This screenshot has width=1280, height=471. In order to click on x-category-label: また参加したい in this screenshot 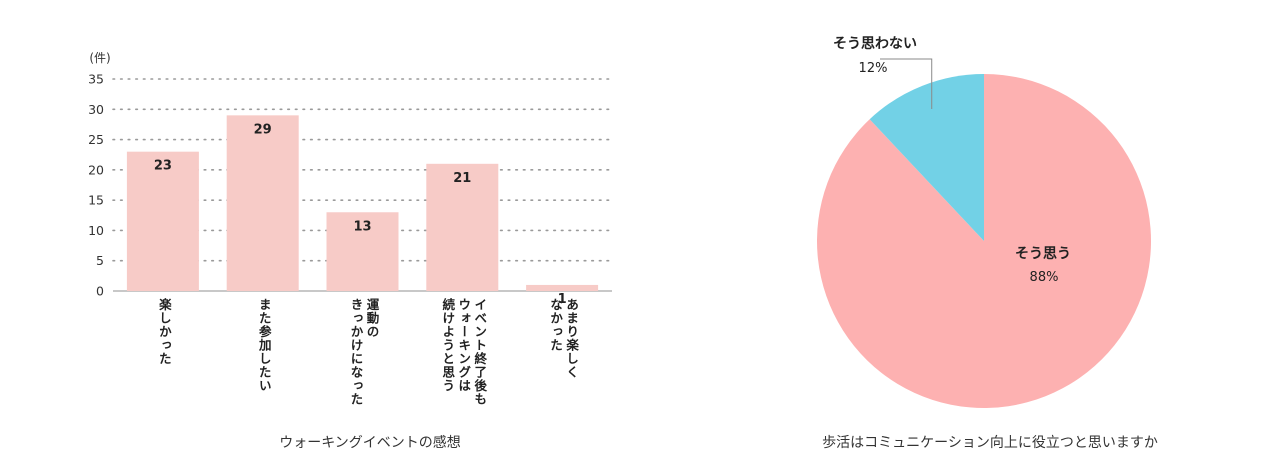, I will do `click(264, 345)`.